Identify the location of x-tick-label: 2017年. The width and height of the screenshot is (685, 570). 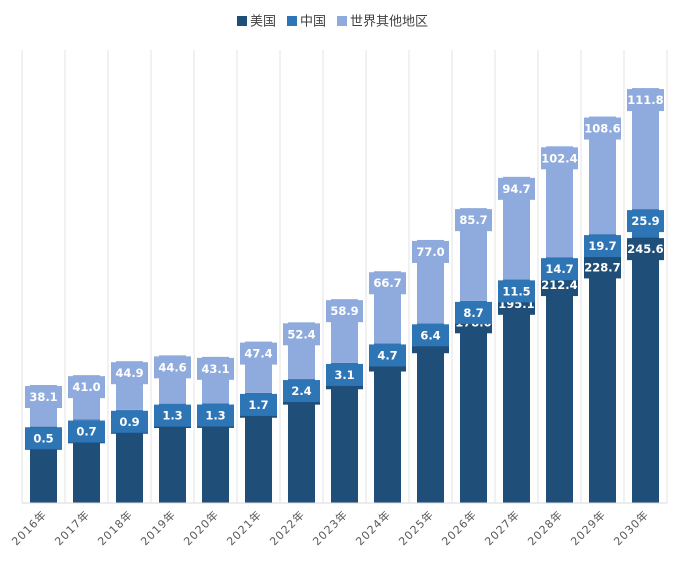
(72, 527).